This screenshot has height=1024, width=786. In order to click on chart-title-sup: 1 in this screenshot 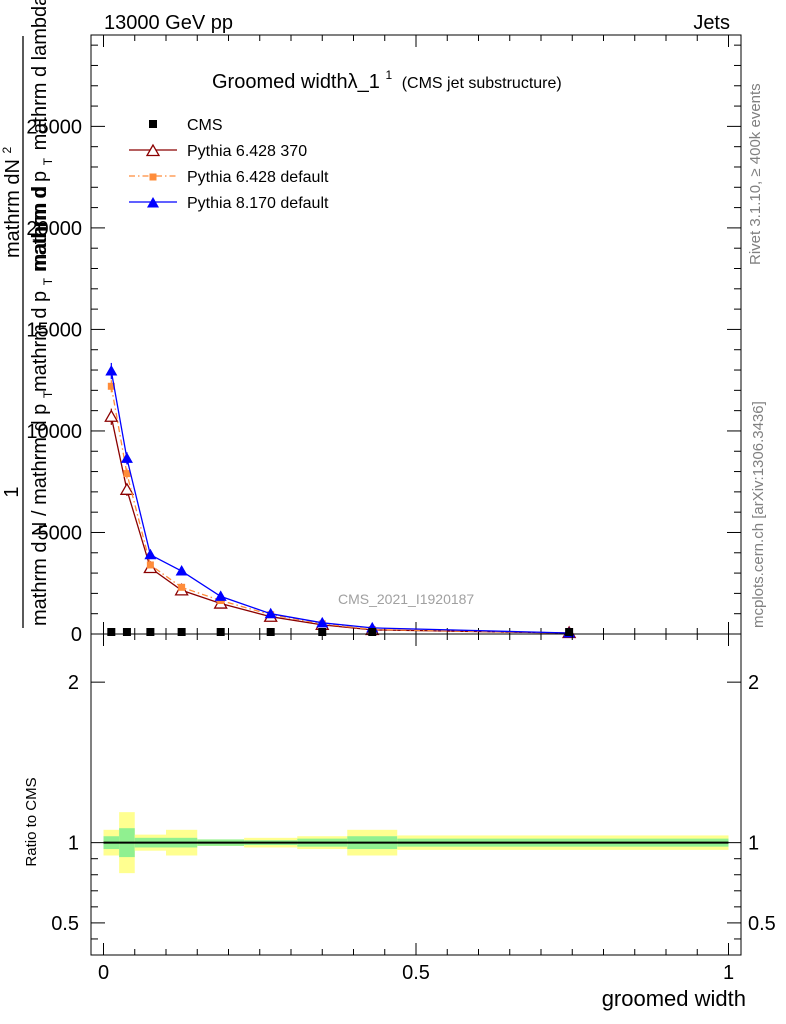, I will do `click(388, 75)`.